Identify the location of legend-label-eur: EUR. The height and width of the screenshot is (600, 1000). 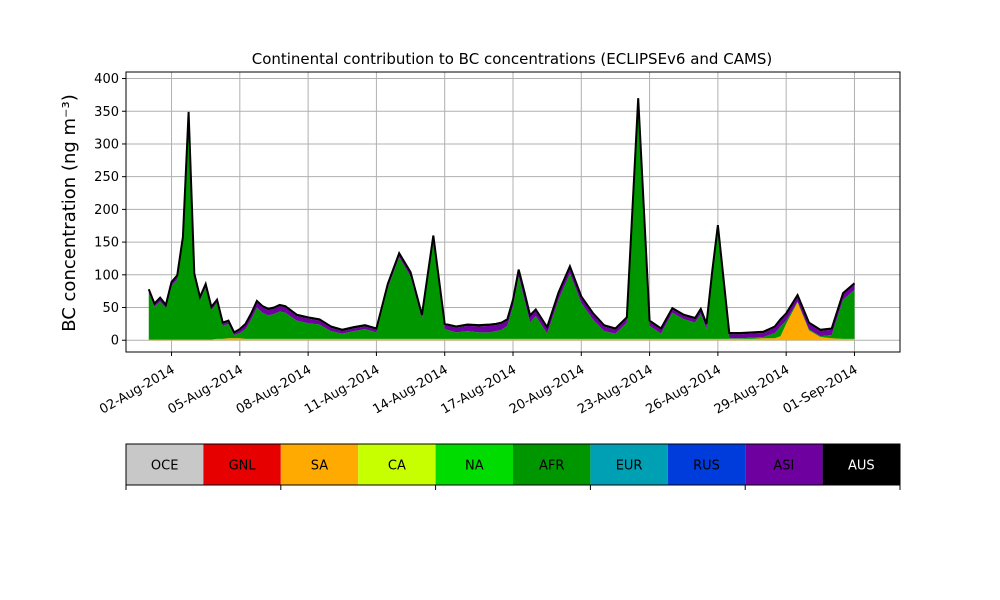
(629, 466).